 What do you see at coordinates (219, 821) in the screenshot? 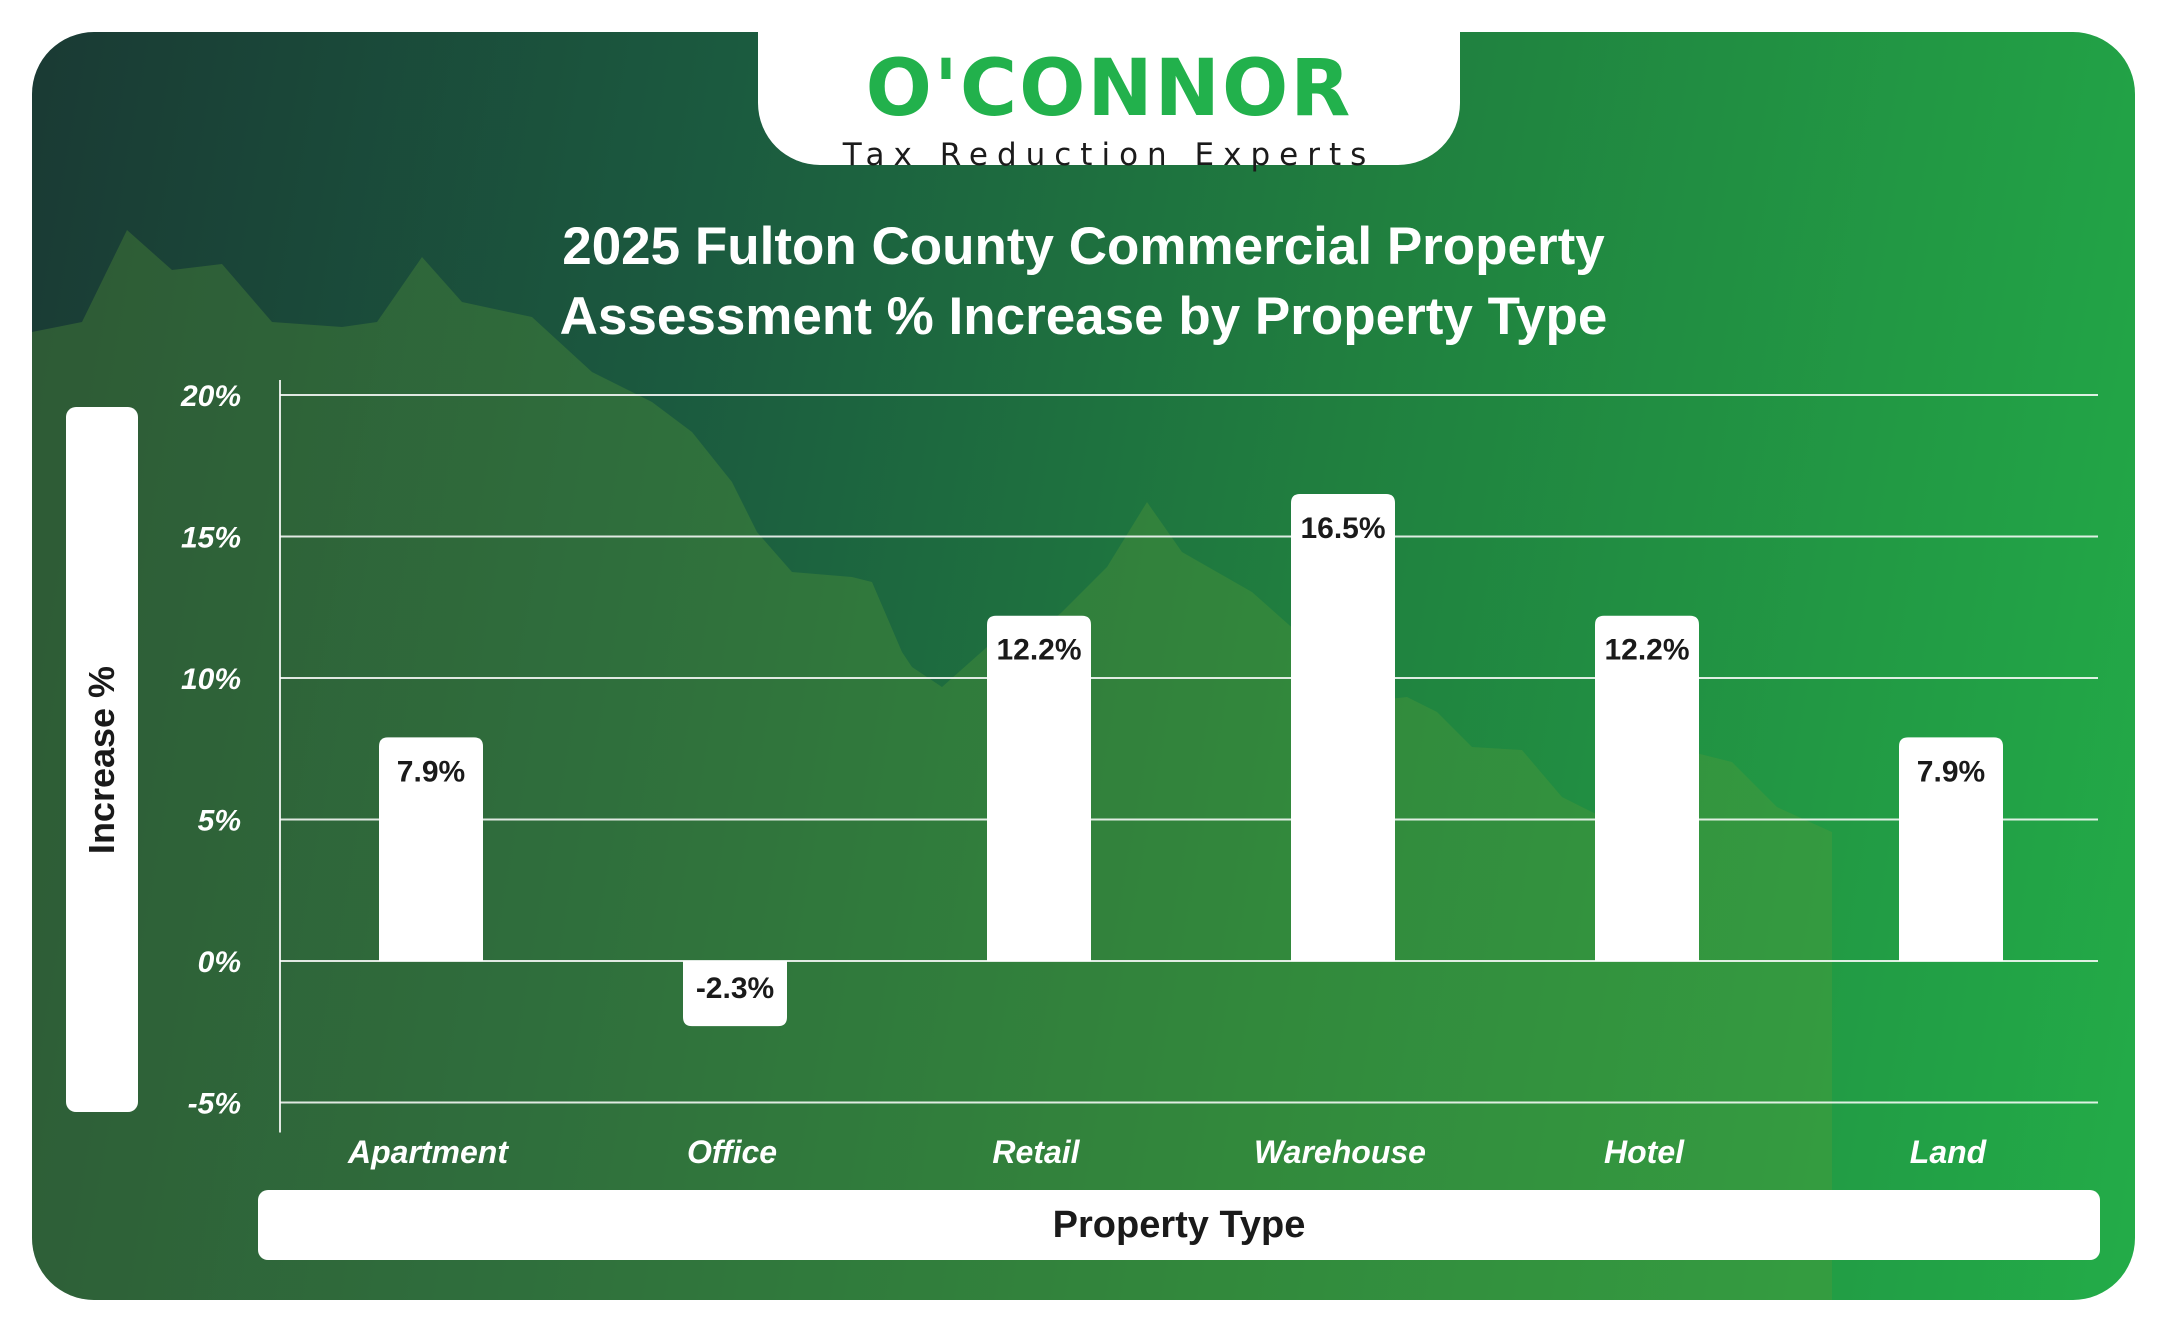
I see `y-tick-label: 5%` at bounding box center [219, 821].